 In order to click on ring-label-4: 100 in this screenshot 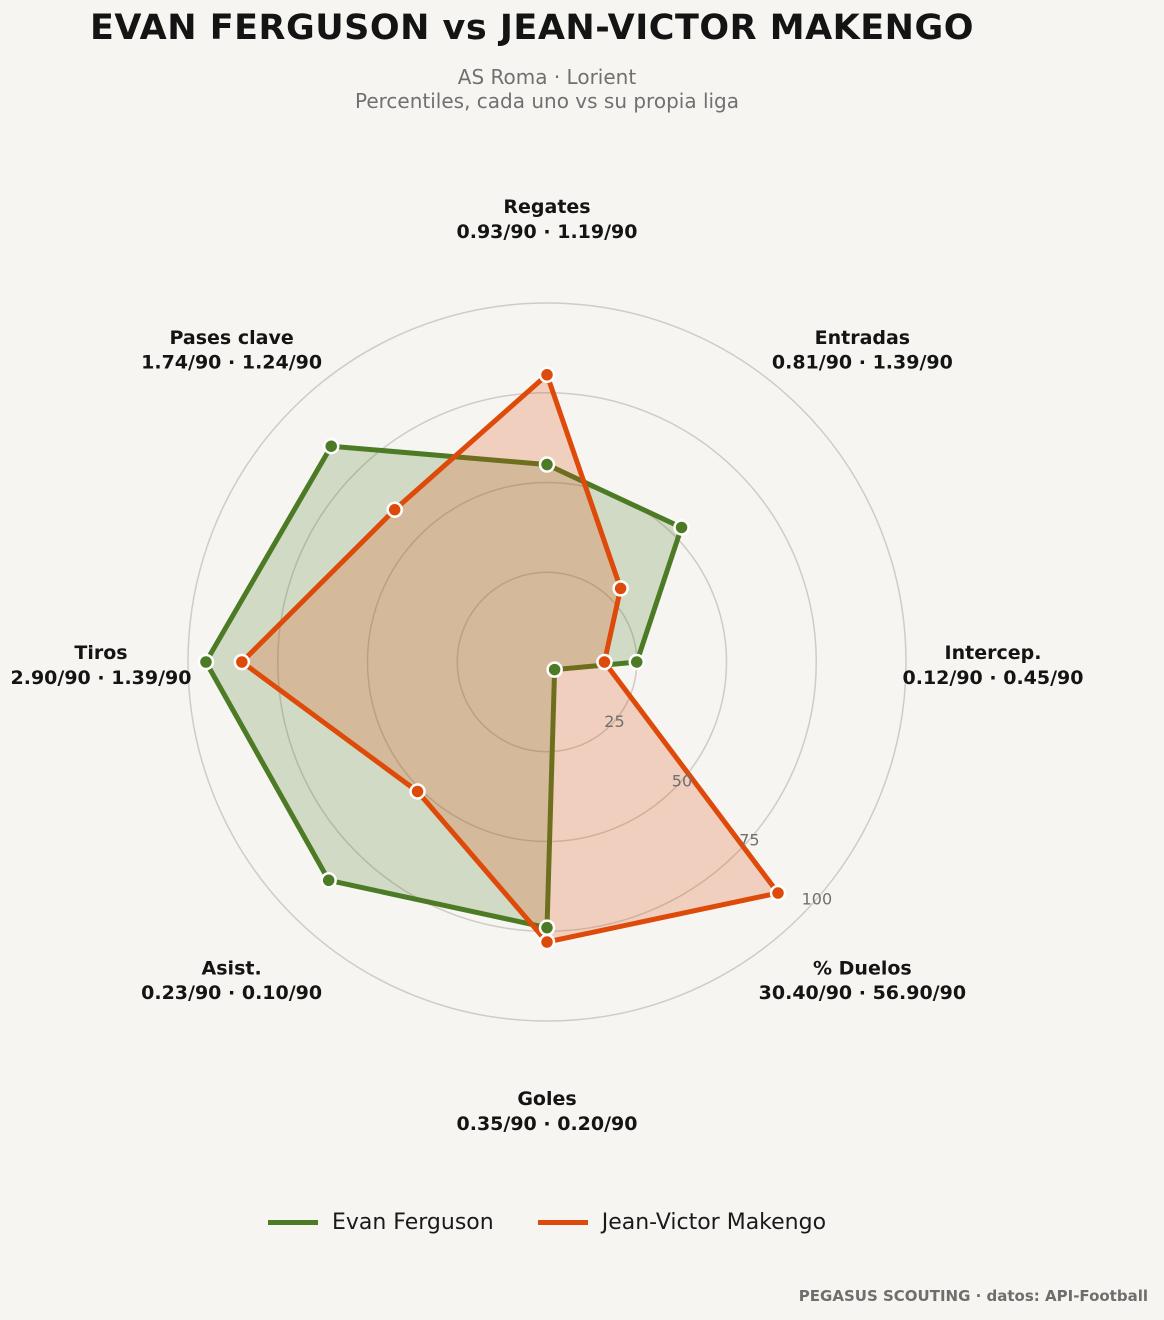, I will do `click(817, 899)`.